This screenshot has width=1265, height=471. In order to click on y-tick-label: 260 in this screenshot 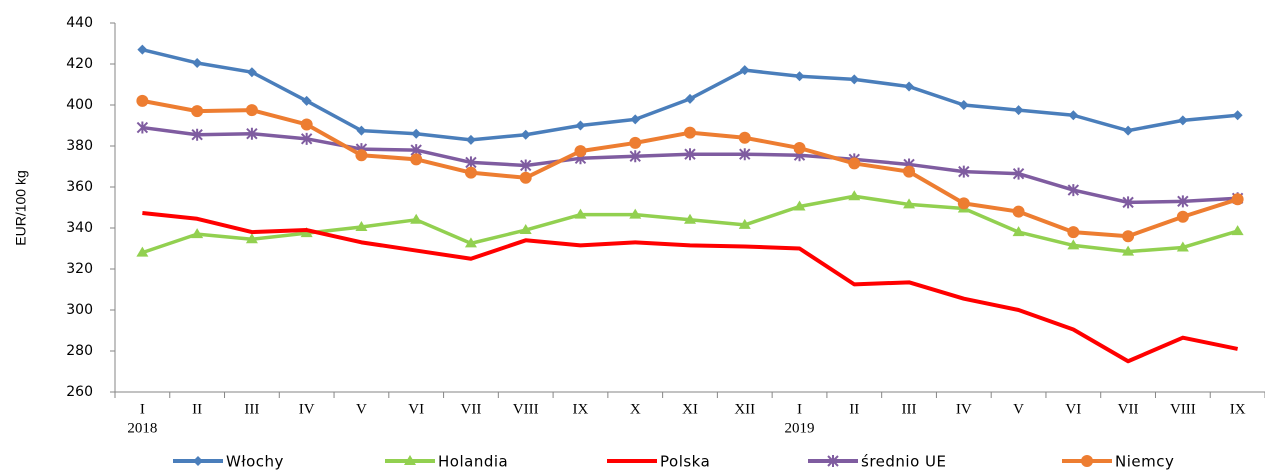, I will do `click(79, 392)`.